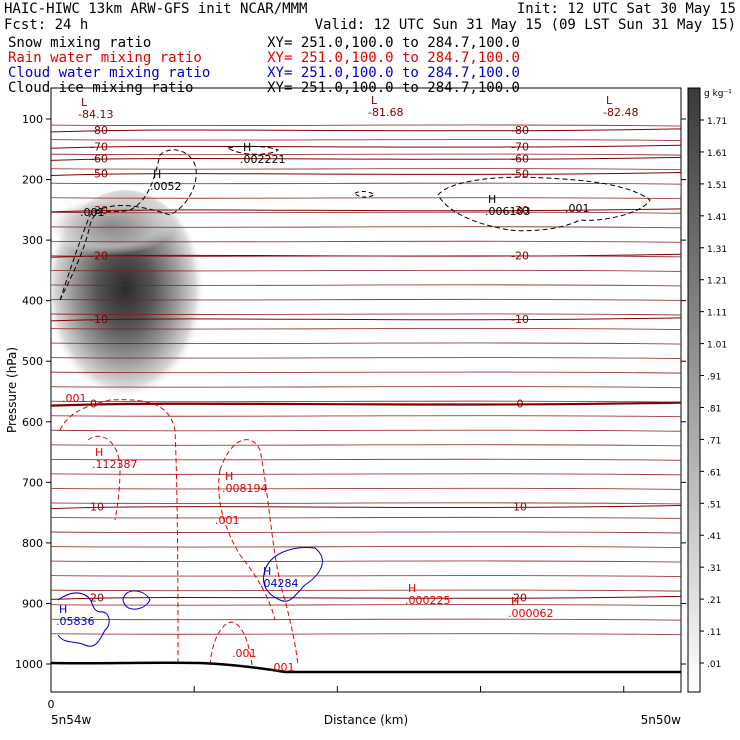 This screenshot has height=740, width=740. What do you see at coordinates (714, 505) in the screenshot?
I see `colorbar-label: .51` at bounding box center [714, 505].